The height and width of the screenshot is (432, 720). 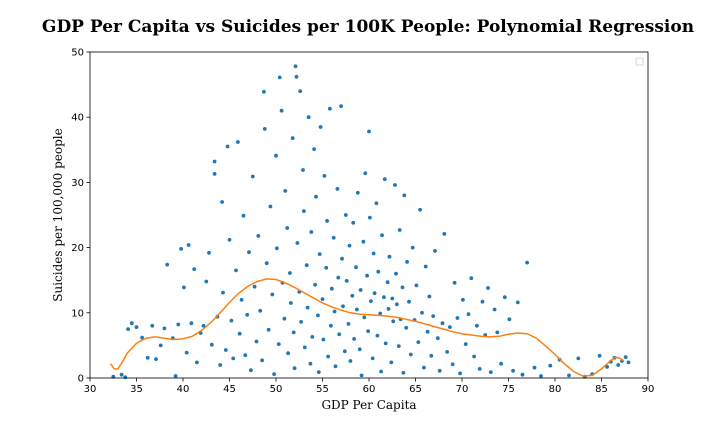 What do you see at coordinates (90, 389) in the screenshot?
I see `x-tick-label: 30` at bounding box center [90, 389].